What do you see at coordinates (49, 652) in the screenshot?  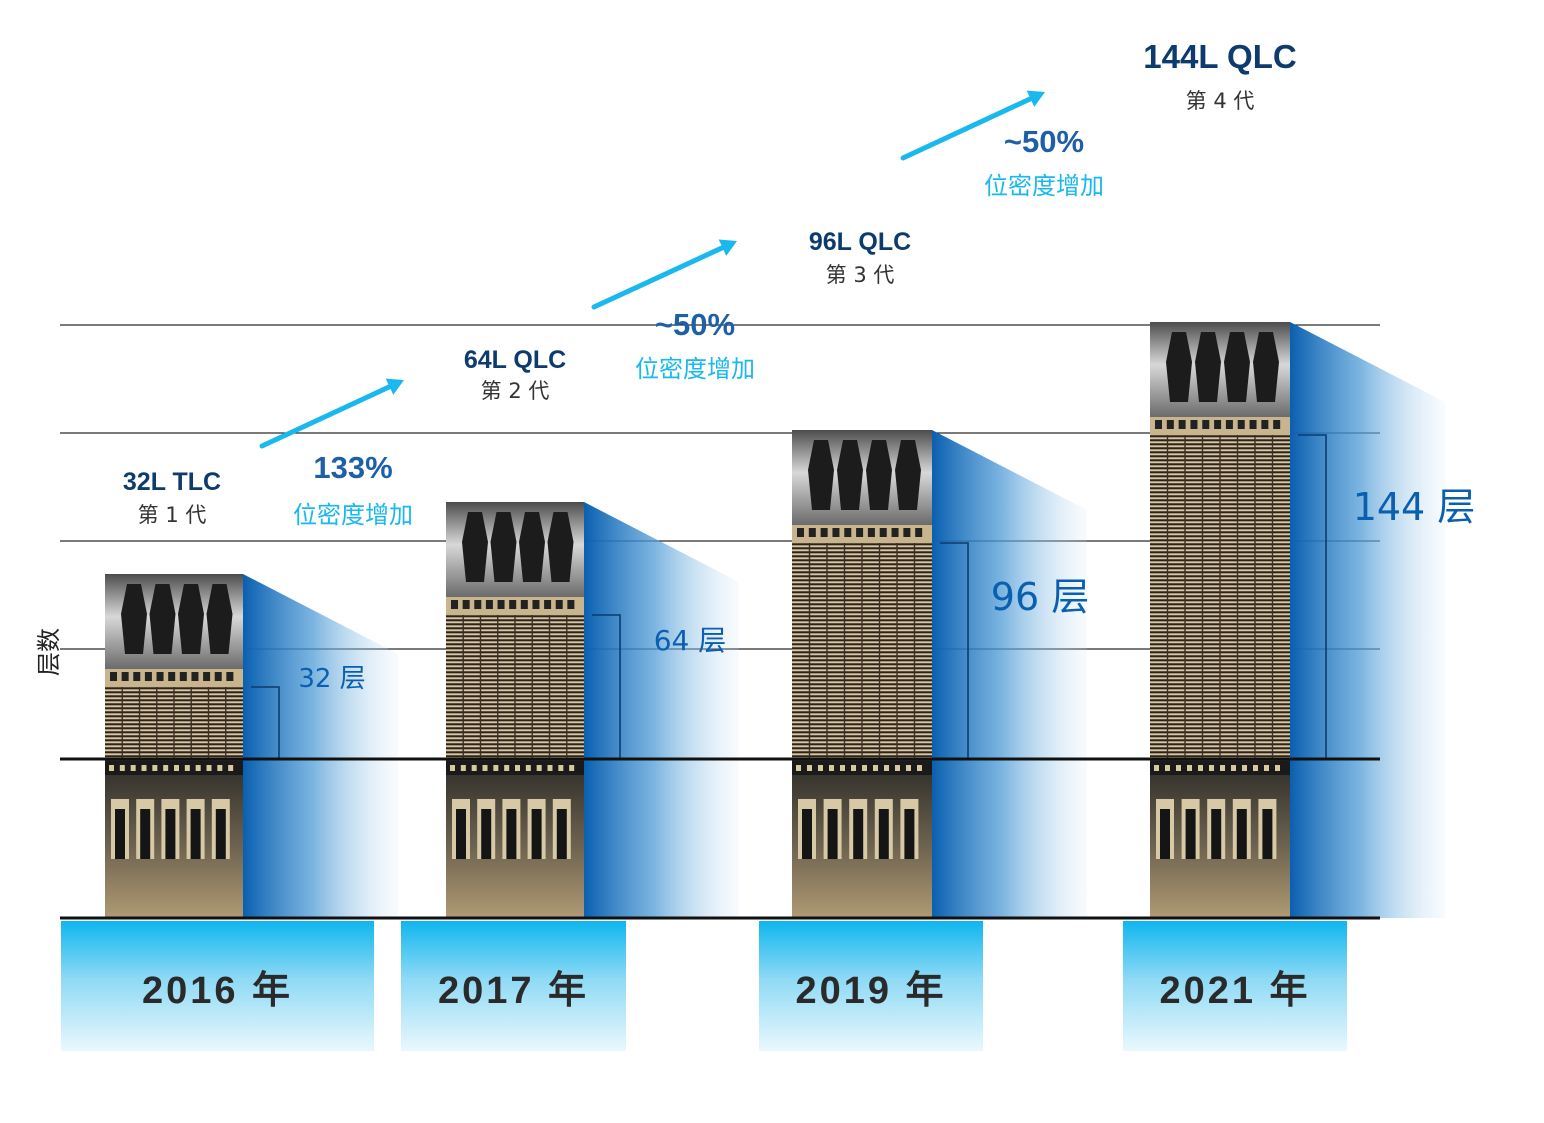 I see `y-axis-label: 层数` at bounding box center [49, 652].